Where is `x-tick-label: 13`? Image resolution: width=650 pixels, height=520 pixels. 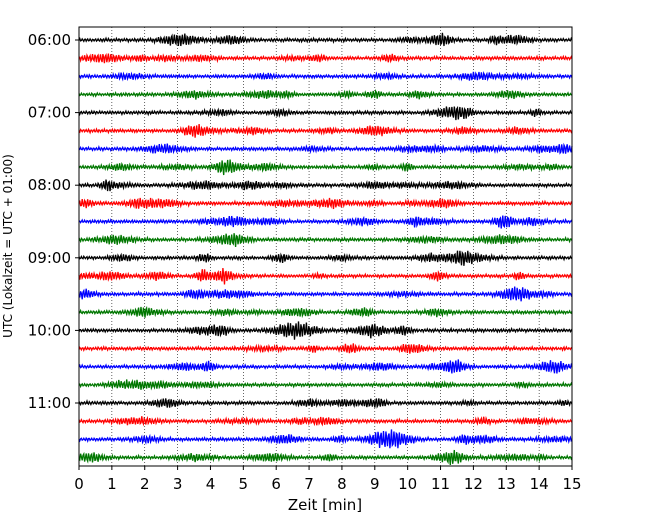 x-tick-label: 13 is located at coordinates (506, 484).